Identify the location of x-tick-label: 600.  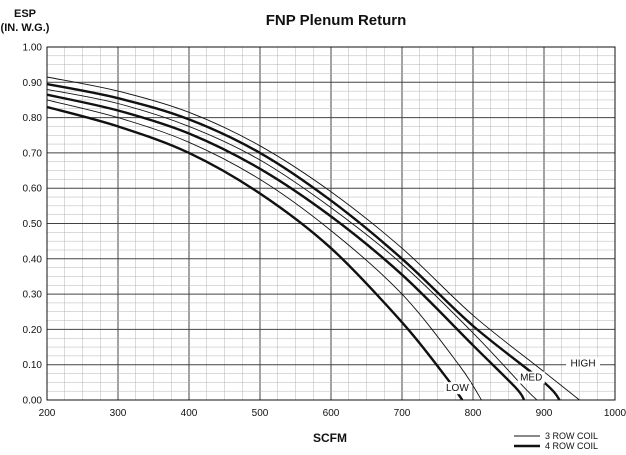
(331, 413).